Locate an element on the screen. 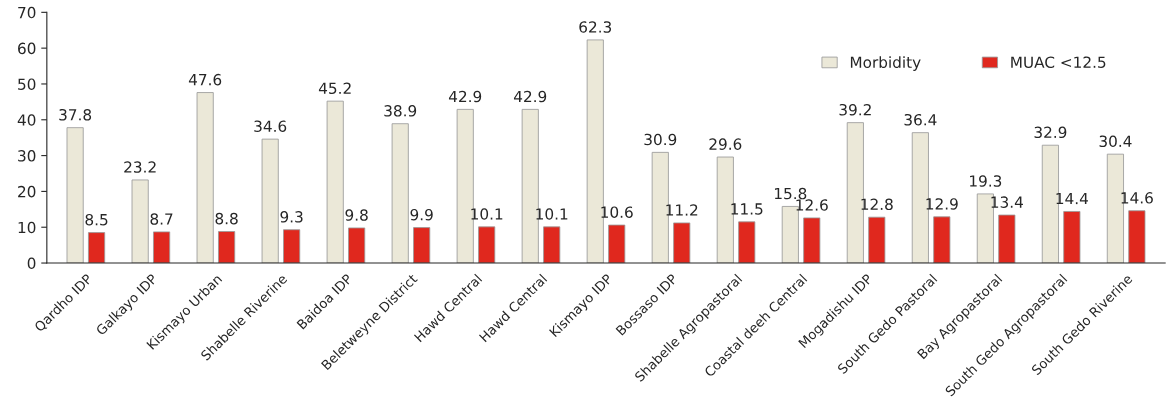  data-label: 8.5 is located at coordinates (96, 219).